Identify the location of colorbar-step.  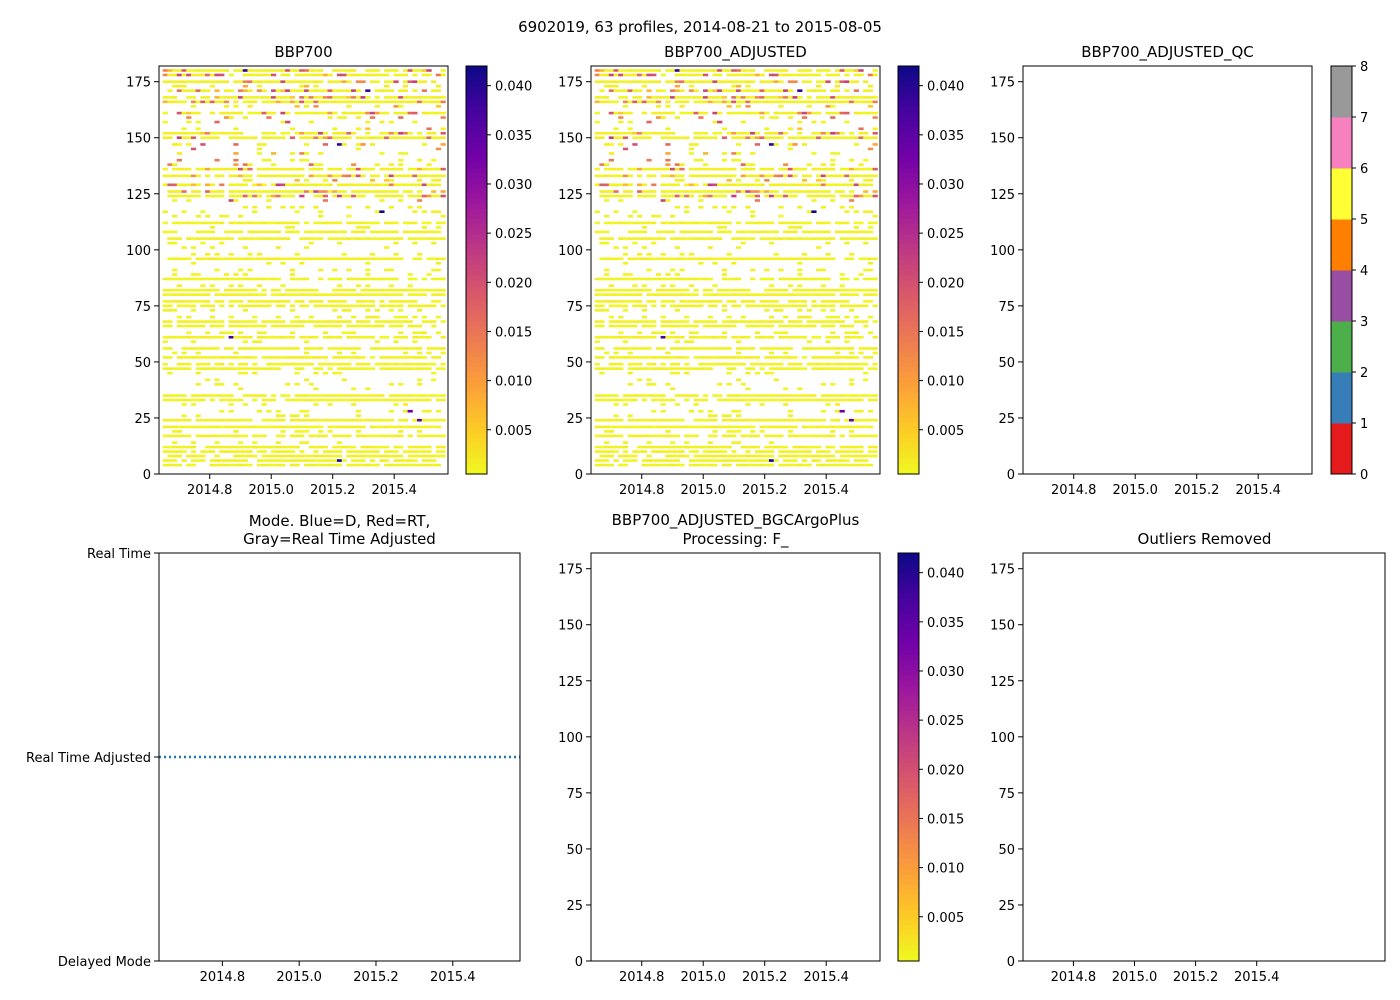
(476, 206).